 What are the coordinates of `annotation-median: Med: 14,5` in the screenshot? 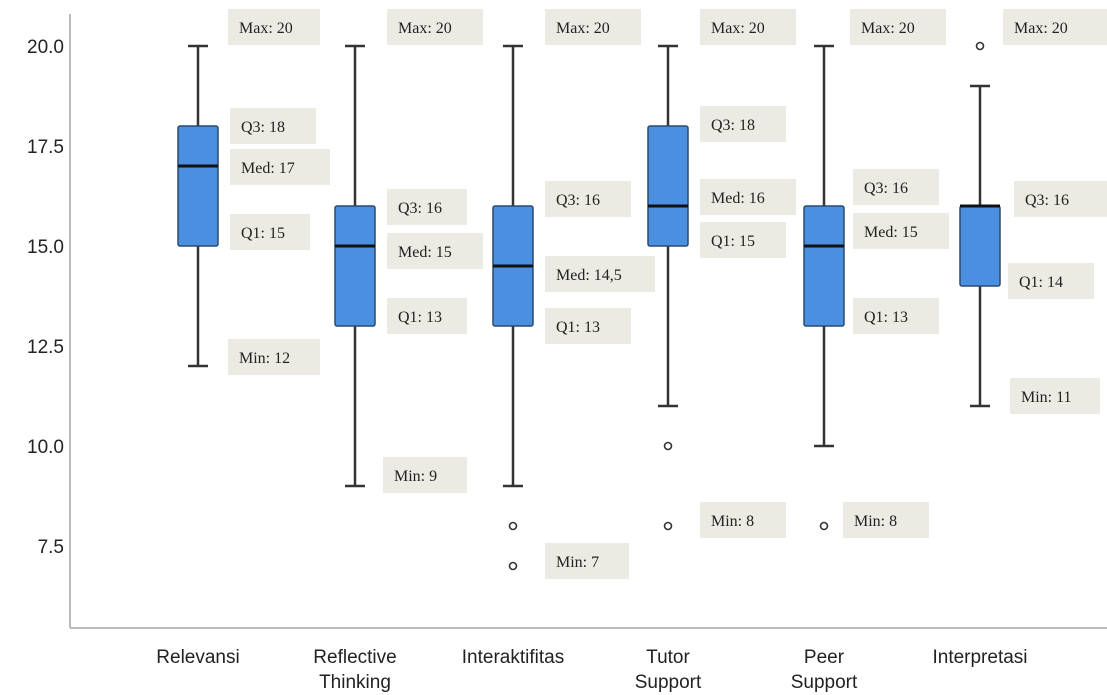 It's located at (600, 274).